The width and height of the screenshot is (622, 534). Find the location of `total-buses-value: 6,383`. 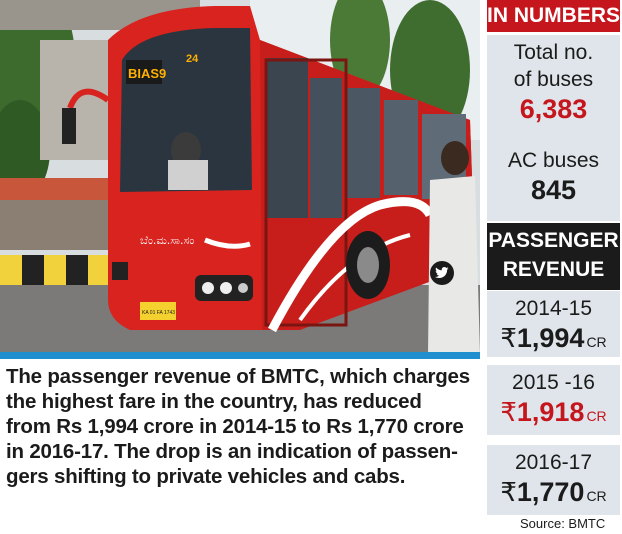

total-buses-value: 6,383 is located at coordinates (553, 109).